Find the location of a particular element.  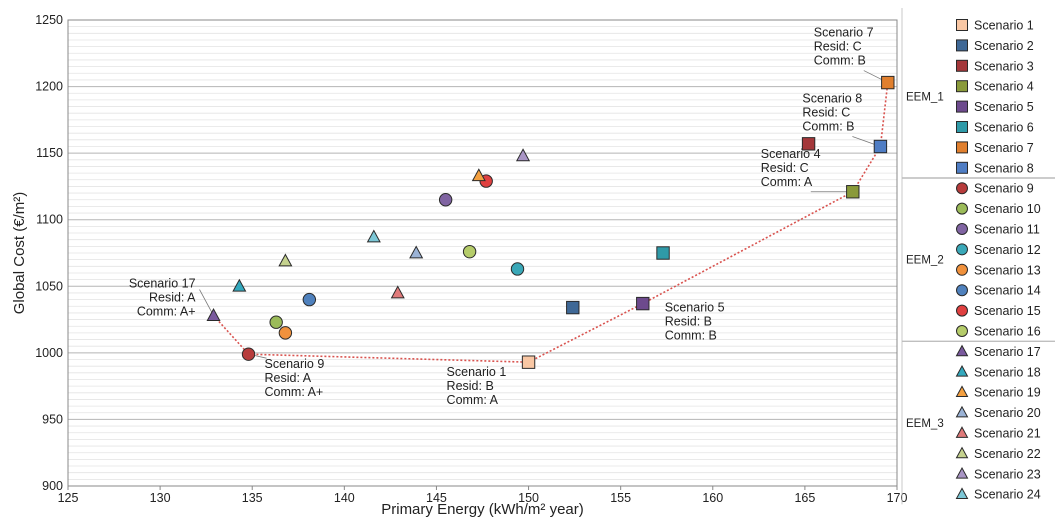

x-tick-label: 130 is located at coordinates (160, 498).